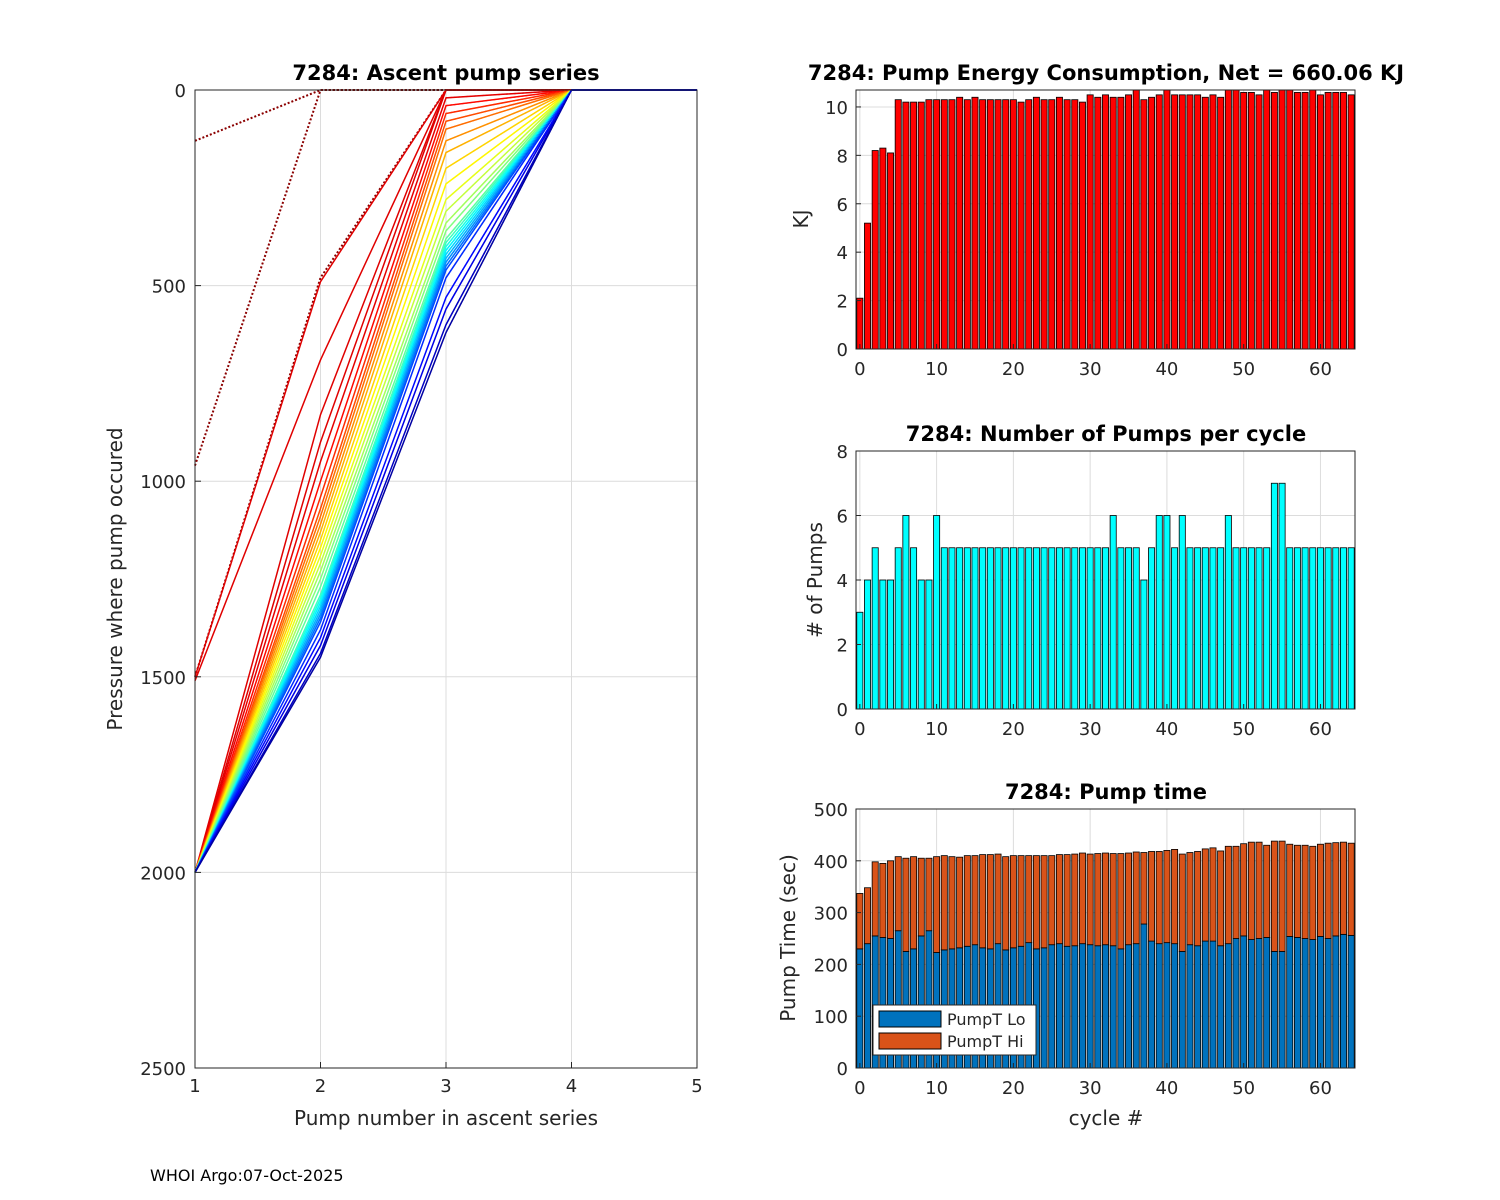  What do you see at coordinates (571, 1086) in the screenshot?
I see `ascent-xtick-label: 4` at bounding box center [571, 1086].